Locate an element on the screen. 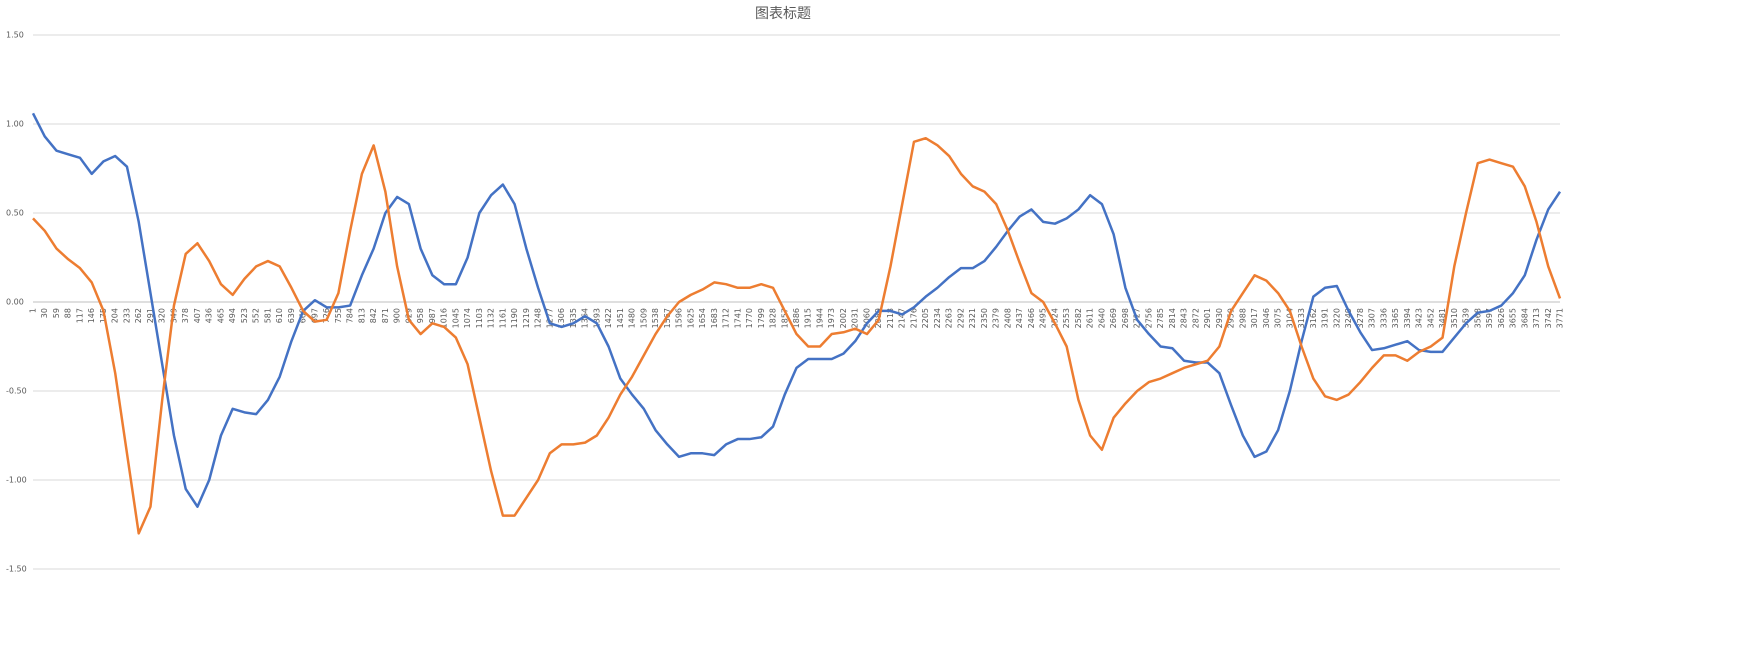 The width and height of the screenshot is (1758, 650). x-tick-label: 1654 is located at coordinates (702, 318).